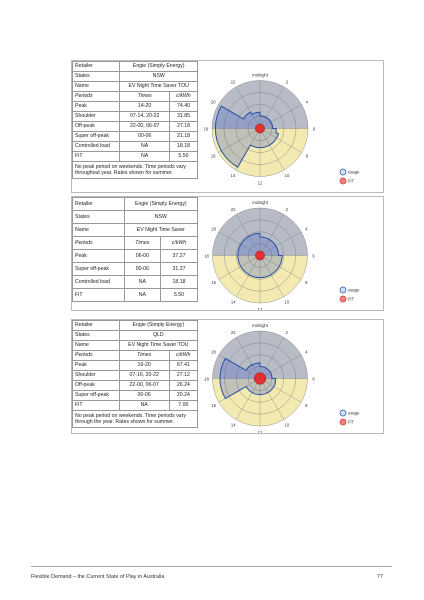 This screenshot has height=600, width=424. Describe the element at coordinates (211, 566) in the screenshot. I see `footer-divider` at that location.